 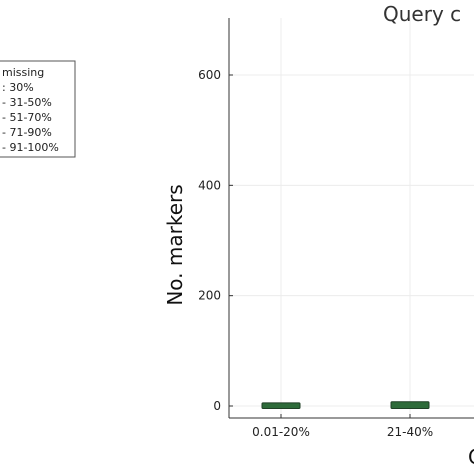 I want to click on y-tick-label: 0, so click(x=217, y=406).